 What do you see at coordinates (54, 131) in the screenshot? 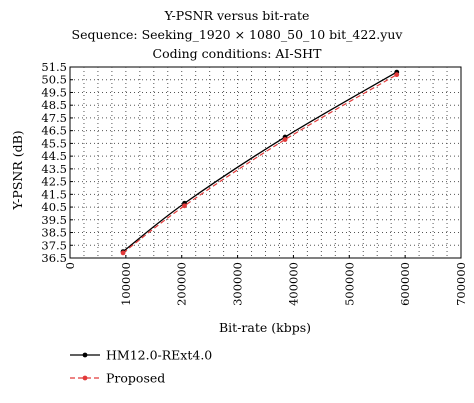
I see `y-tick-label: 46.5` at bounding box center [54, 131].